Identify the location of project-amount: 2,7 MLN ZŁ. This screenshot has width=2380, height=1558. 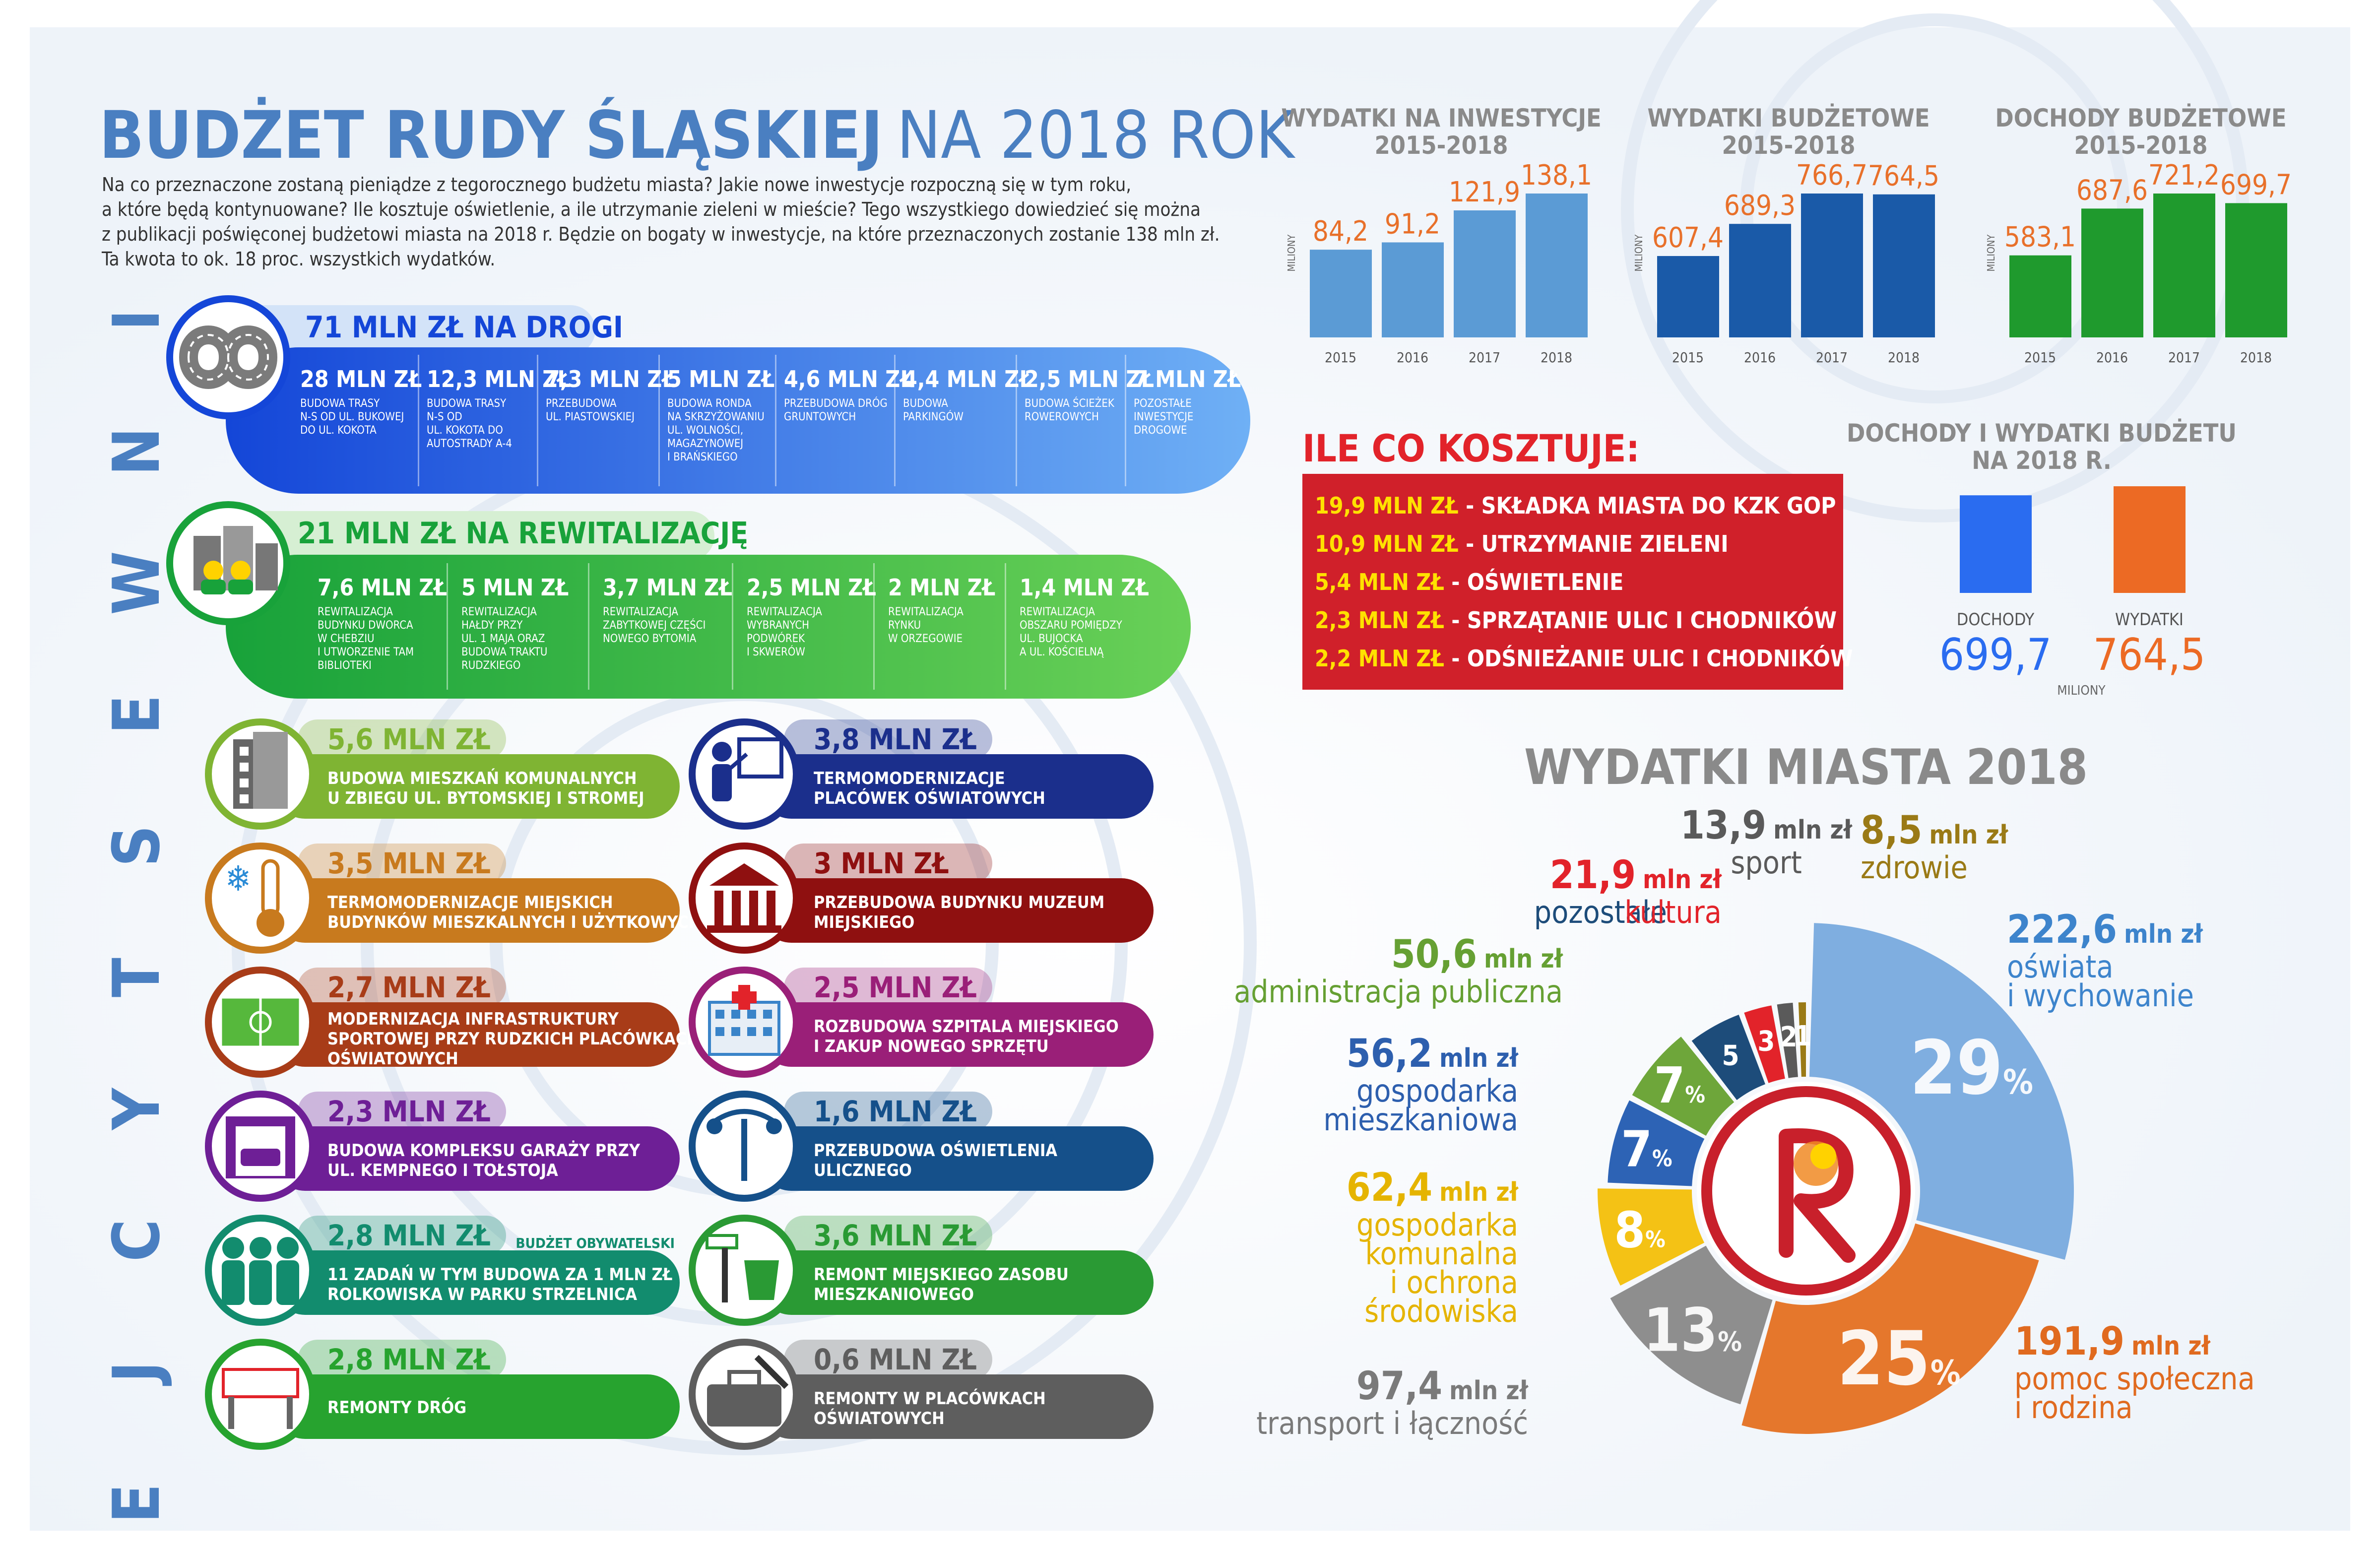
(409, 987).